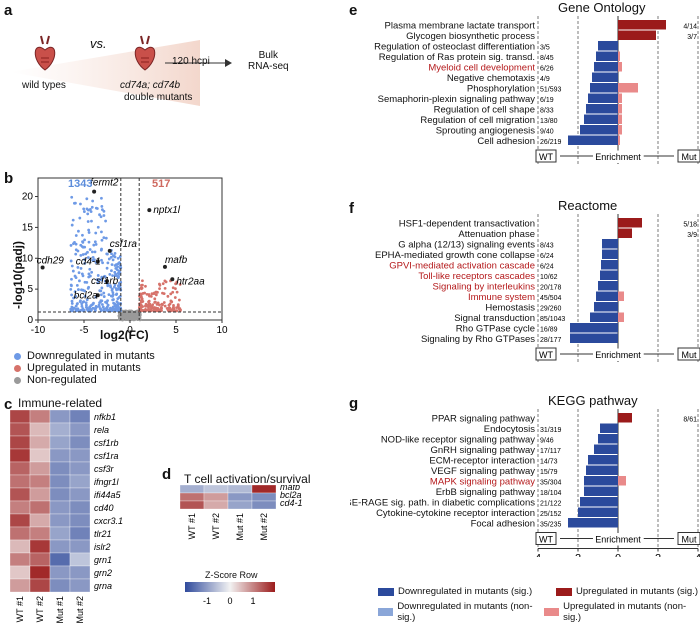 The height and width of the screenshot is (625, 700). Describe the element at coordinates (549, 277) in the screenshot. I see `term-ratio: 10/62` at that location.